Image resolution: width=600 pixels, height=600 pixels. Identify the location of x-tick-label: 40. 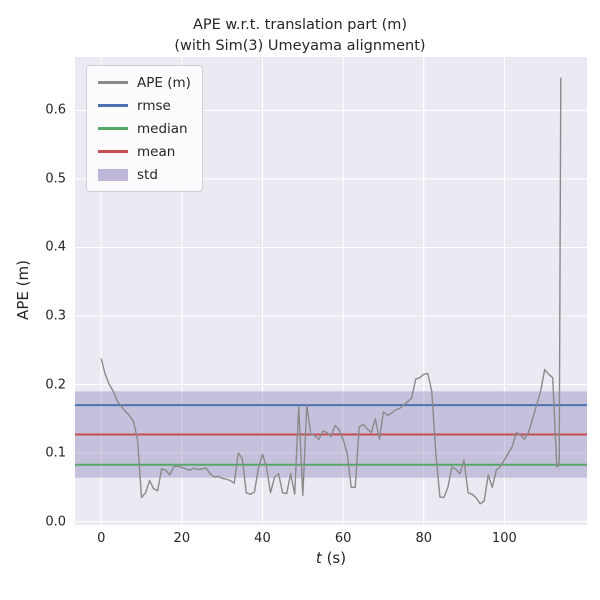
(262, 538).